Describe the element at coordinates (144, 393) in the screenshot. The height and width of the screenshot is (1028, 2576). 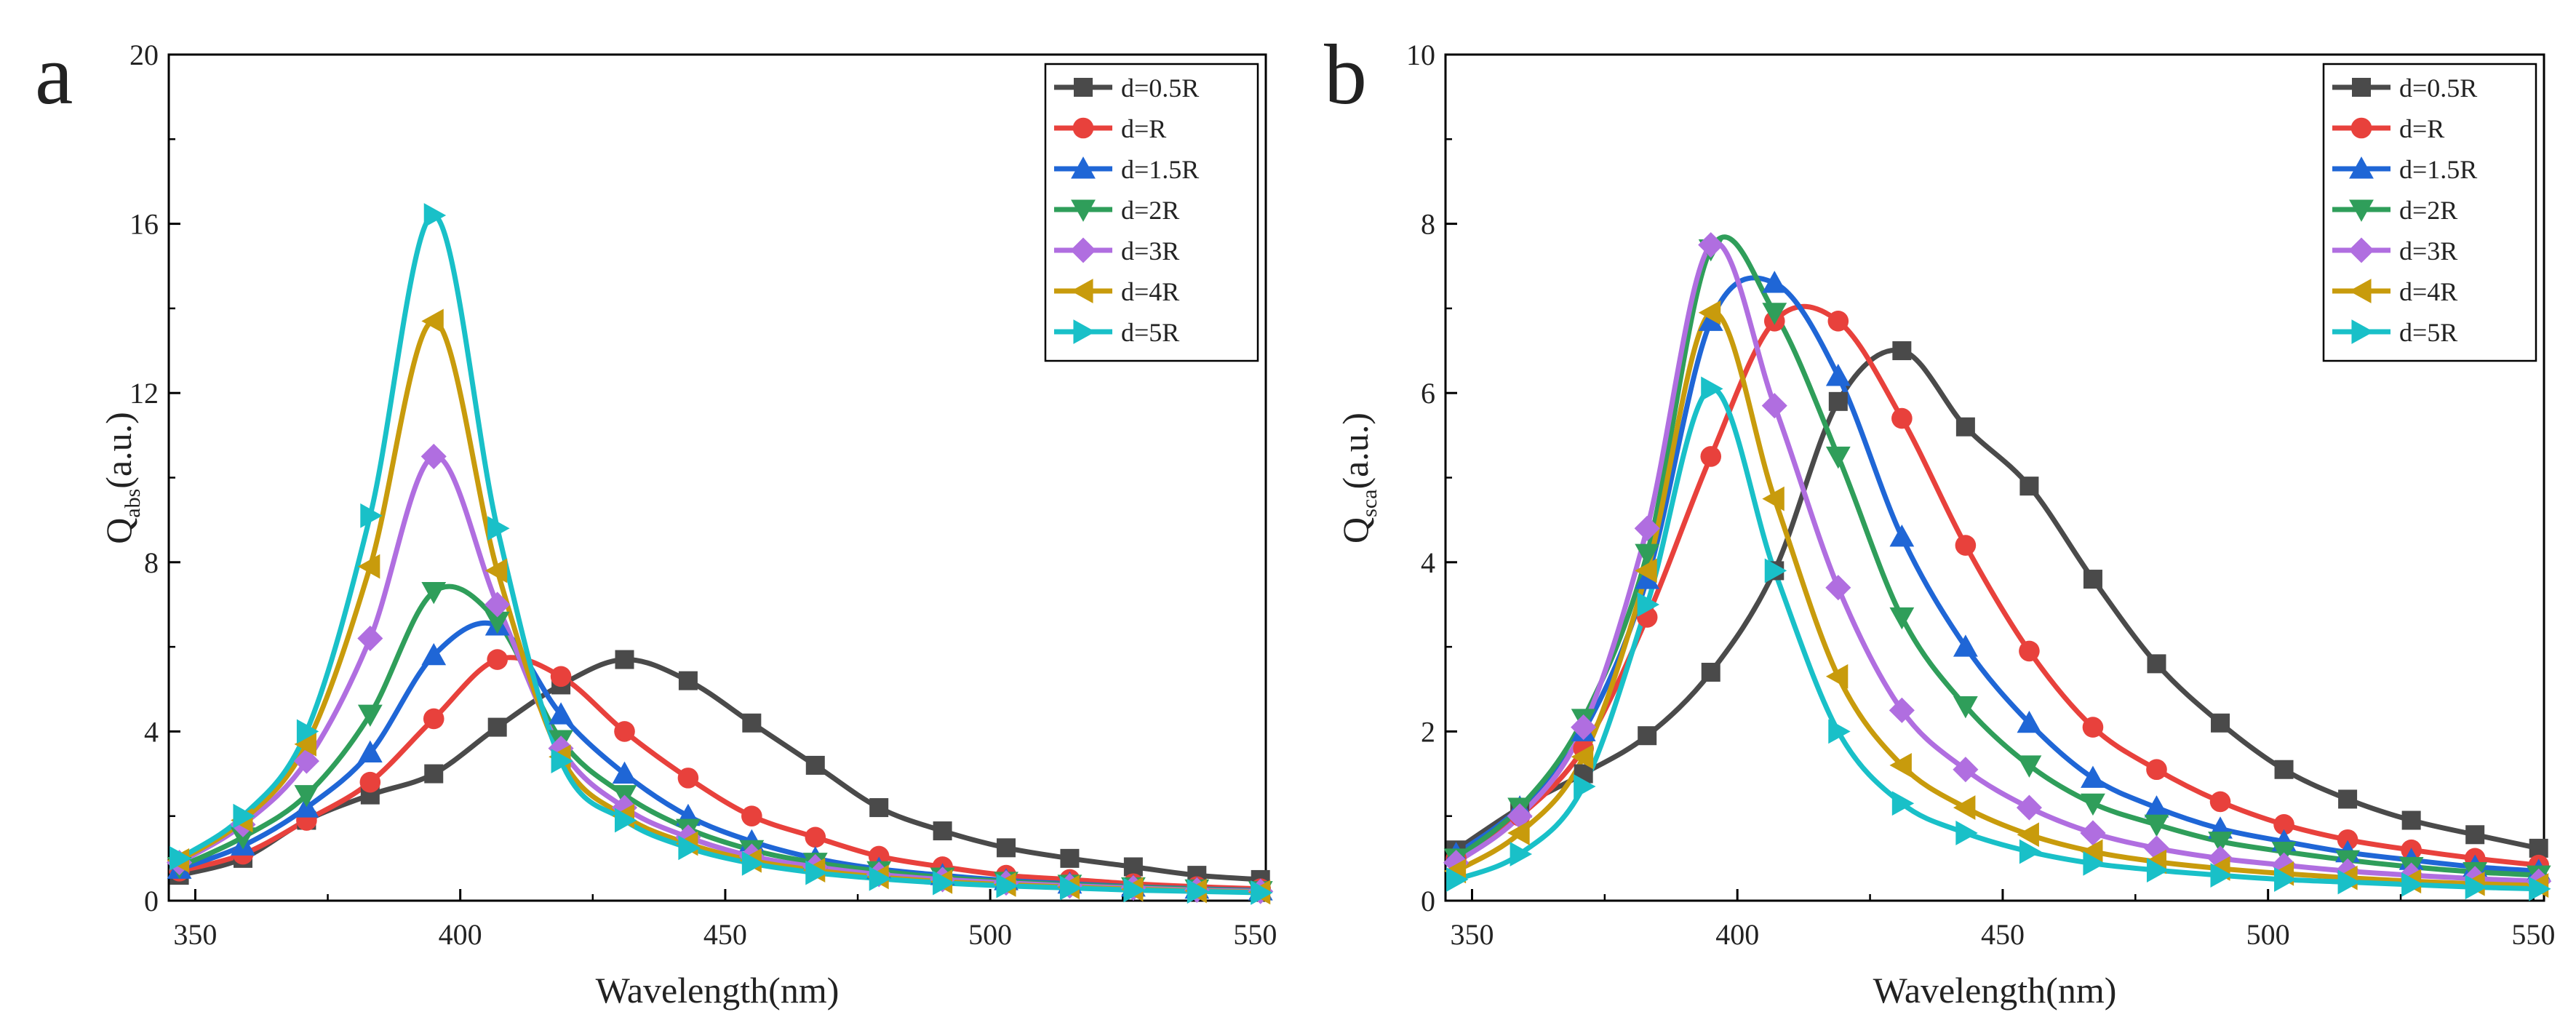
I see `y-tick-label: 12` at that location.